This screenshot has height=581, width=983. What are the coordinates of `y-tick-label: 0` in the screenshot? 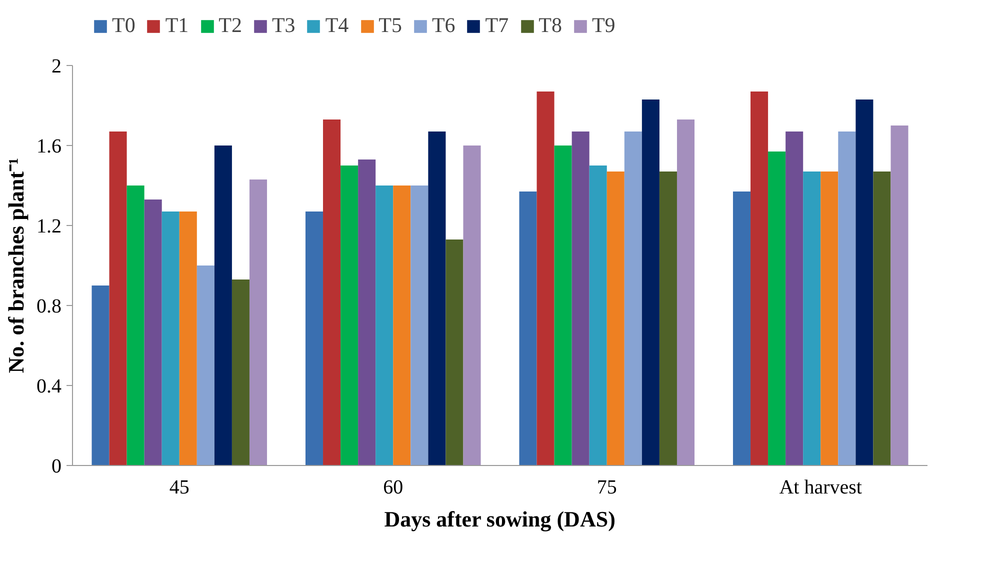 It's located at (57, 467).